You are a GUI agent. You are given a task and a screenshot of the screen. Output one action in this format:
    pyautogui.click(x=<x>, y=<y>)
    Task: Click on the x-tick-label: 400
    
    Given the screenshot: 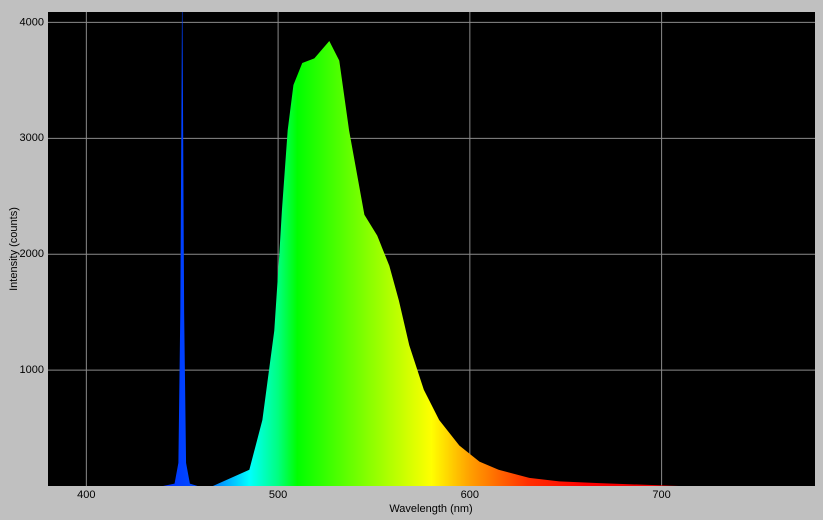 What is the action you would take?
    pyautogui.click(x=86, y=495)
    